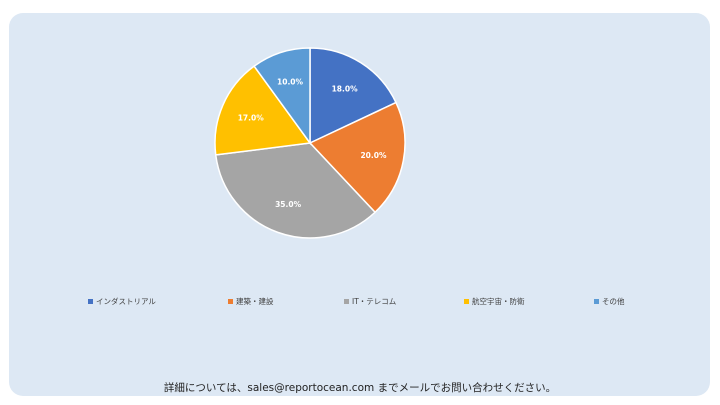  I want to click on slice-data-label: 18.0%, so click(345, 88).